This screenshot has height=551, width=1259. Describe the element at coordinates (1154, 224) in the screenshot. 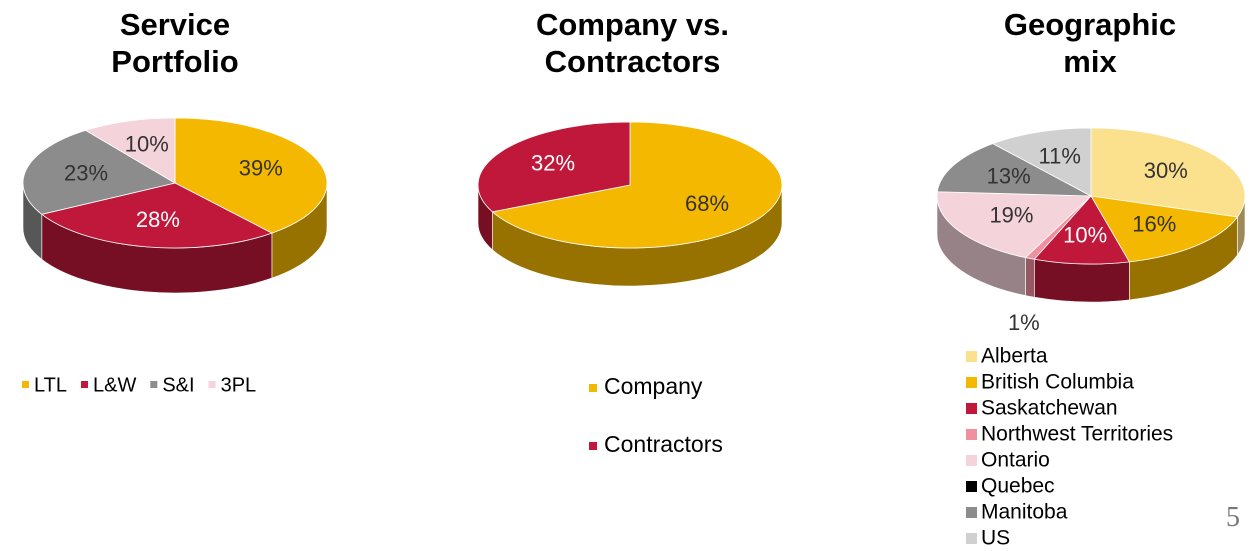

I see `data-label: 16%` at that location.